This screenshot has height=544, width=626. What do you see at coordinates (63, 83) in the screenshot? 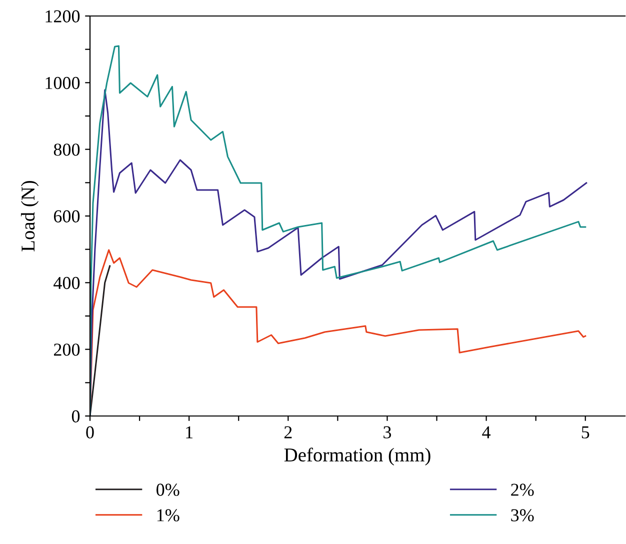
I see `y-tick-label: 1000` at bounding box center [63, 83].